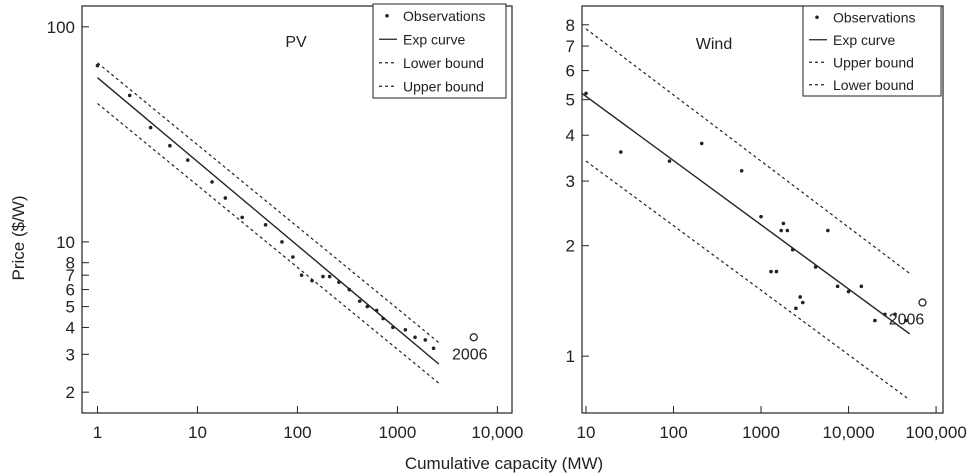 The height and width of the screenshot is (476, 968). What do you see at coordinates (18, 238) in the screenshot?
I see `y-axis-title: Price ($/W)` at bounding box center [18, 238].